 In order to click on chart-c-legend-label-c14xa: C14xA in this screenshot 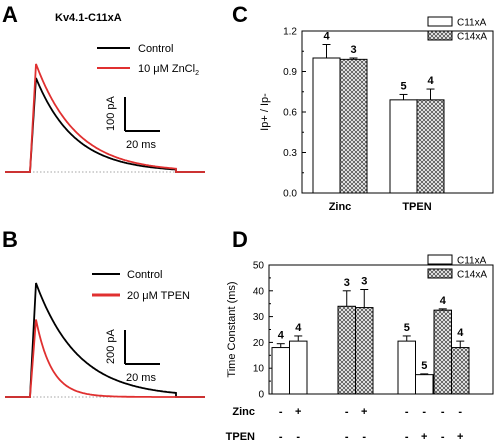, I will do `click(472, 37)`.